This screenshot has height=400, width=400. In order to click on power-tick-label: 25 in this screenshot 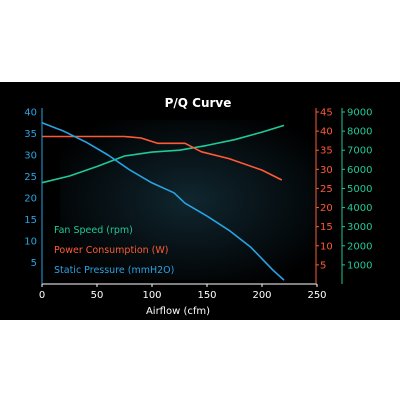, I will do `click(326, 189)`.